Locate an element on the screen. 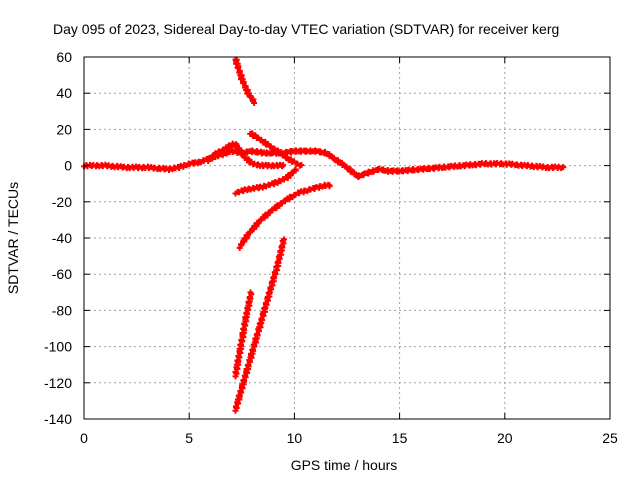 This screenshot has width=640, height=480. y-tick-label: -120 is located at coordinates (58, 383).